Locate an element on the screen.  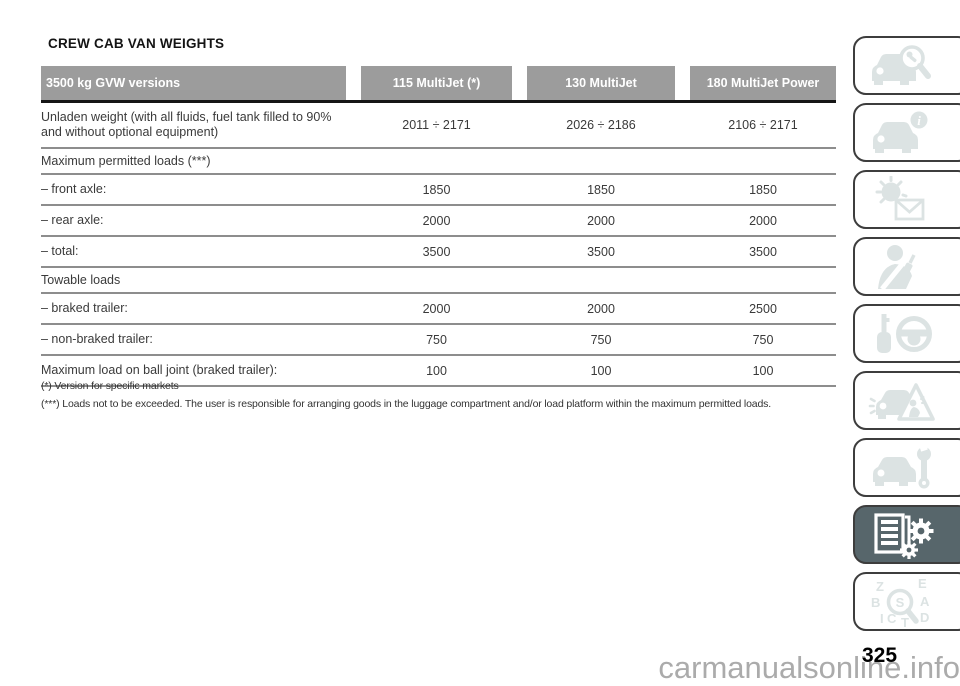
svg-text: Z is located at coordinates (880, 586).